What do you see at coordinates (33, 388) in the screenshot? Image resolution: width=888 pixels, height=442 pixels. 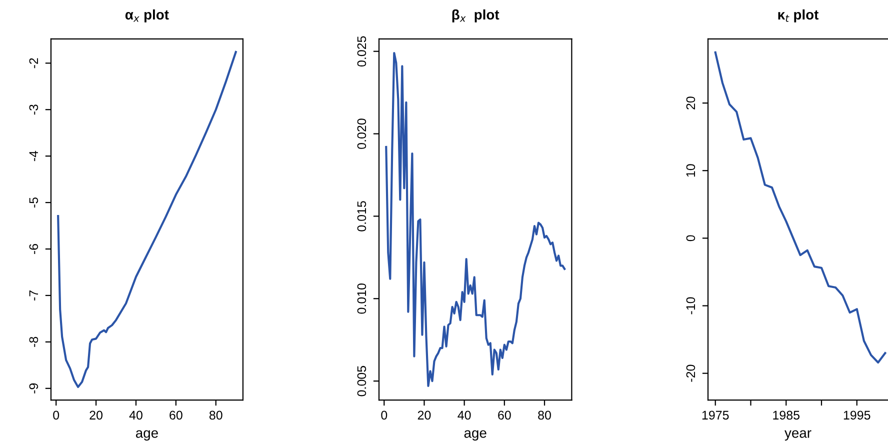 I see `y-tick-label: -9` at bounding box center [33, 388].